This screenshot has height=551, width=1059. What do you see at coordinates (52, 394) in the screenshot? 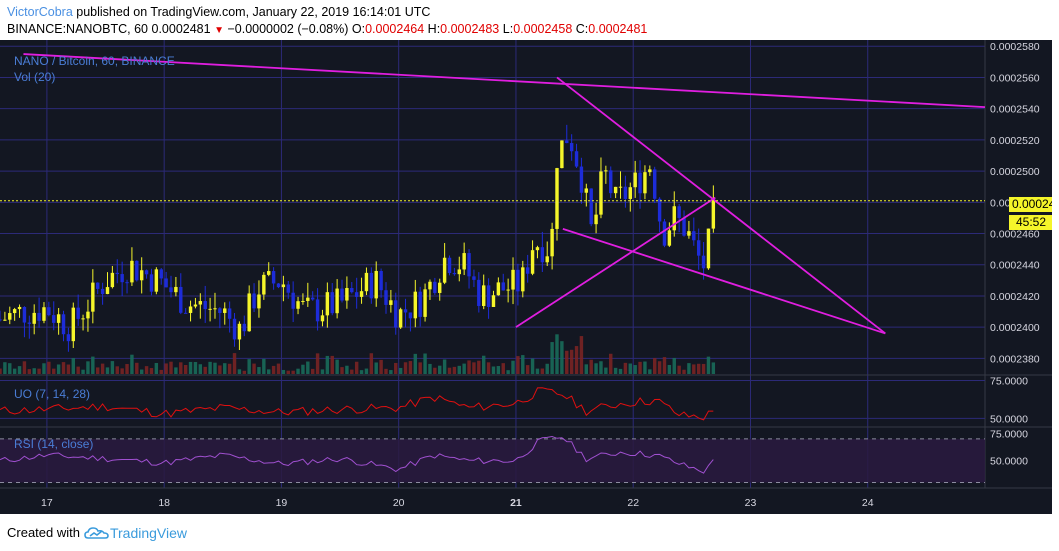
I see `uo-legend: UO (7, 14, 28)` at bounding box center [52, 394].